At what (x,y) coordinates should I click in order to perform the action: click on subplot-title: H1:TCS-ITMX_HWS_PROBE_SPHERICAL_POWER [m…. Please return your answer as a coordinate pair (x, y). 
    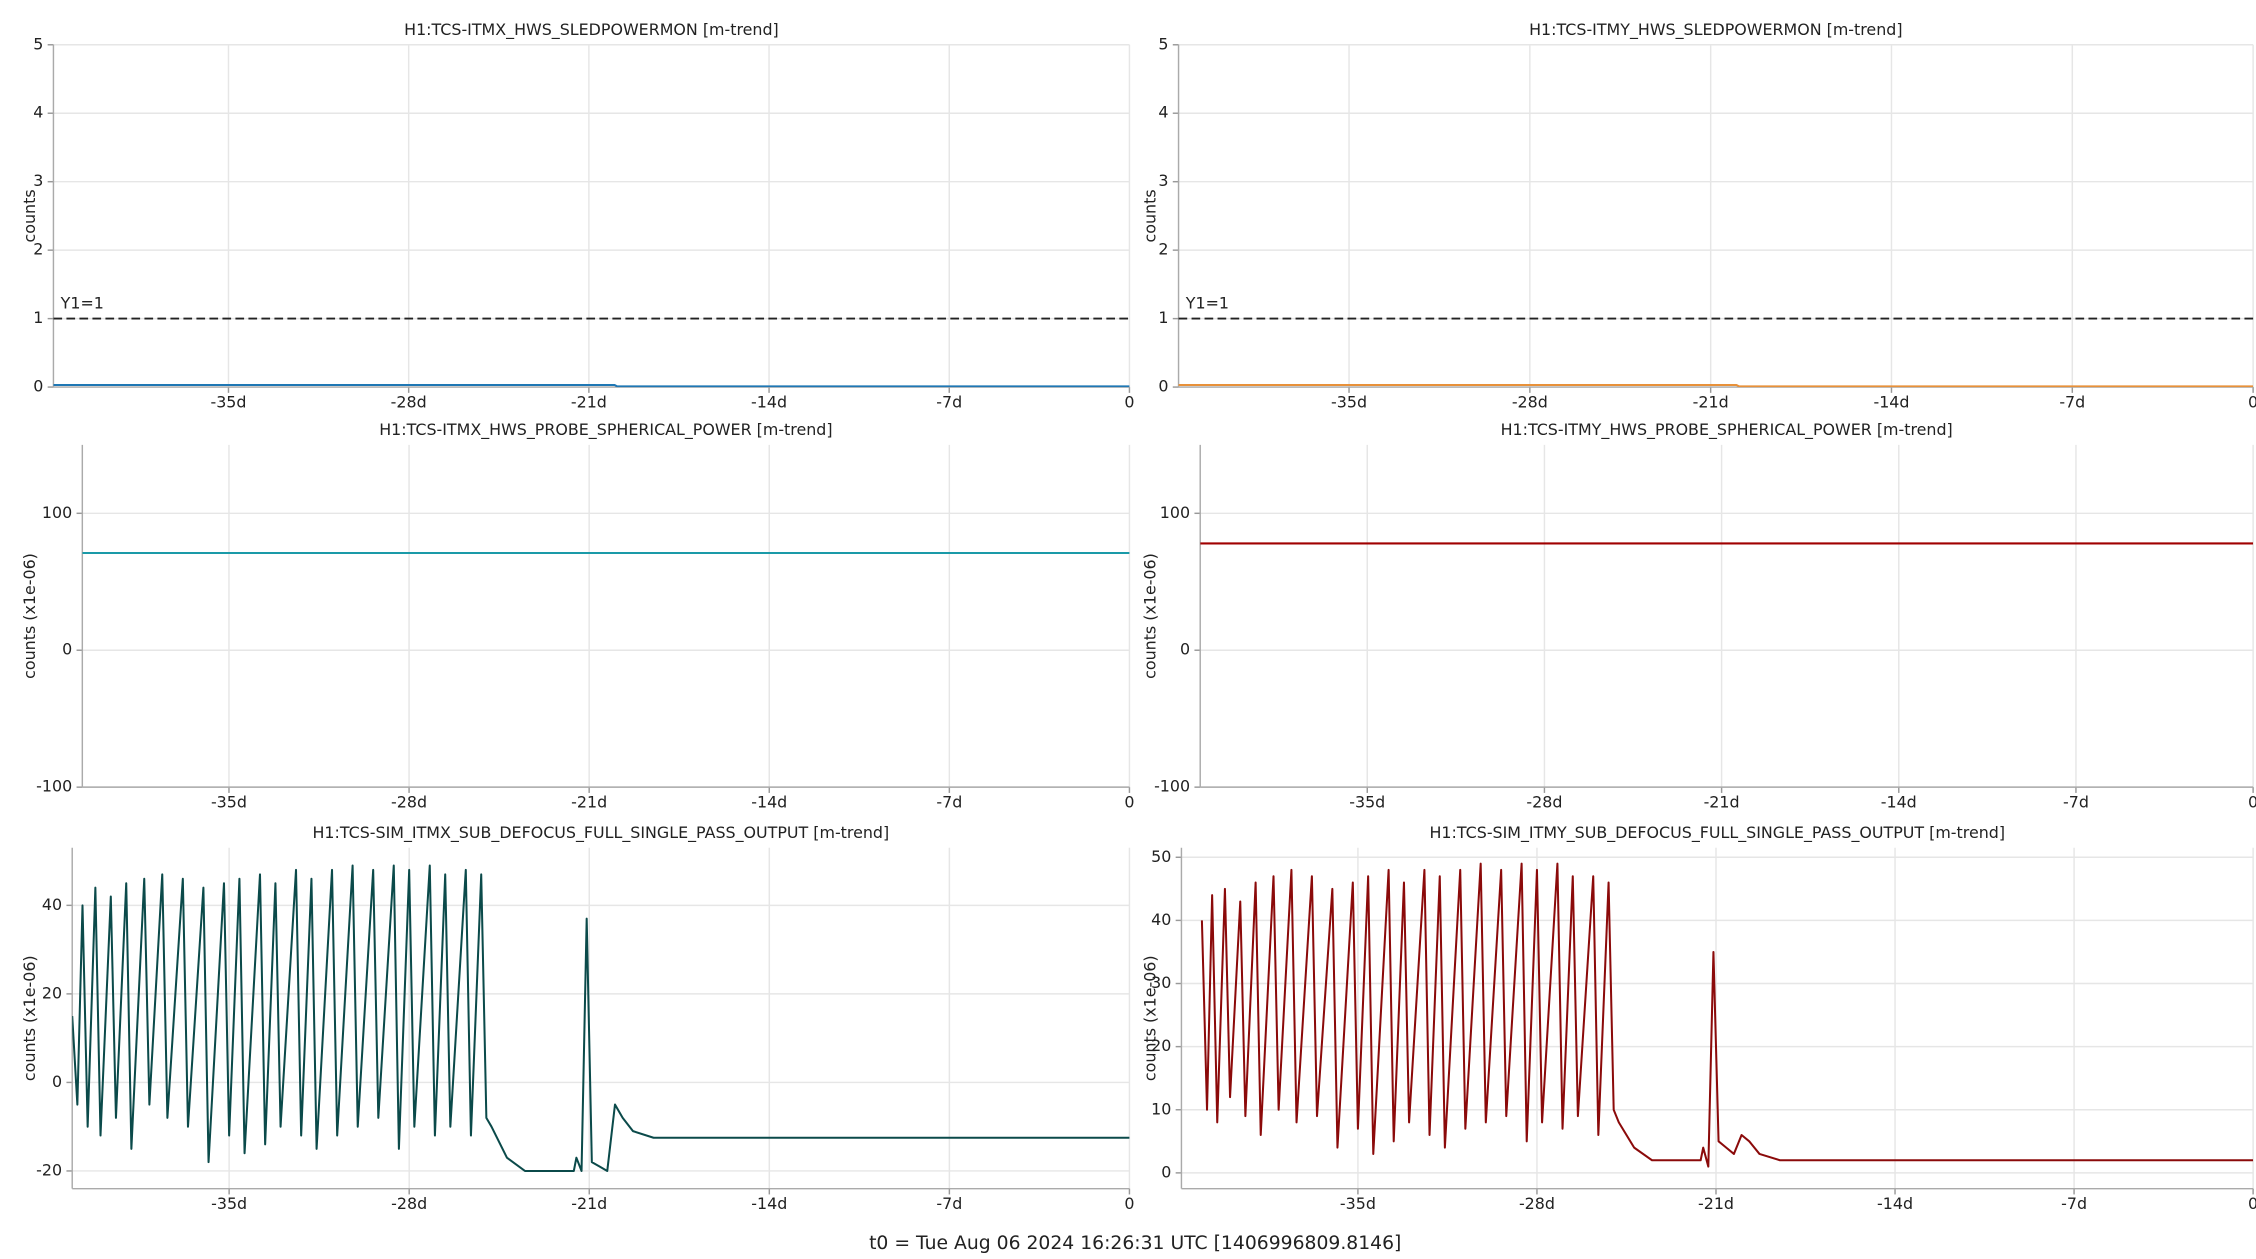
    Looking at the image, I should click on (605, 430).